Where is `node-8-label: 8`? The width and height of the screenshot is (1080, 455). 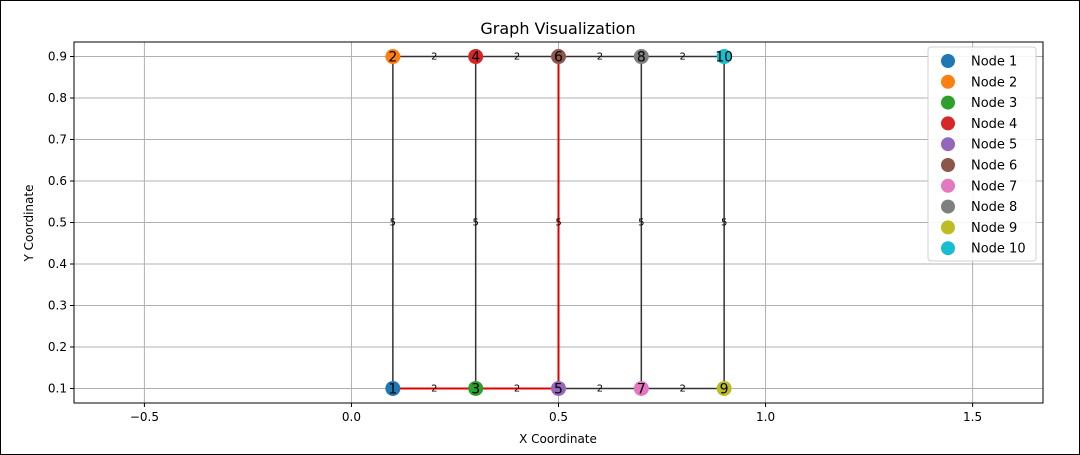
node-8-label: 8 is located at coordinates (641, 58).